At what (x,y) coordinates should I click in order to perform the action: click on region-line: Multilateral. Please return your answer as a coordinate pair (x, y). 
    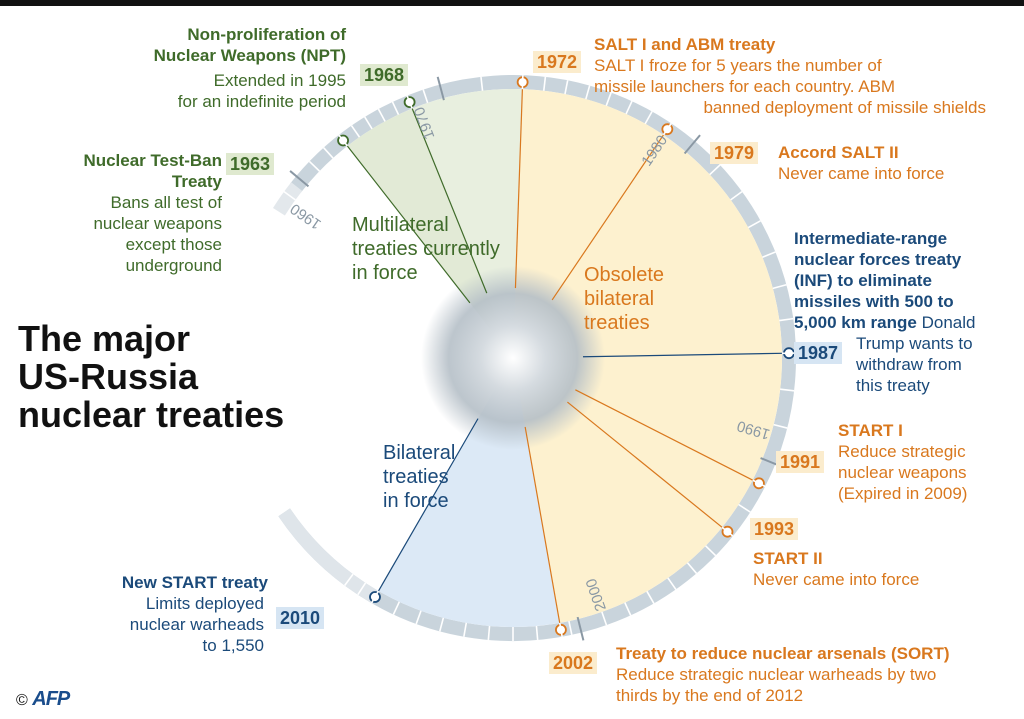
    Looking at the image, I should click on (400, 225).